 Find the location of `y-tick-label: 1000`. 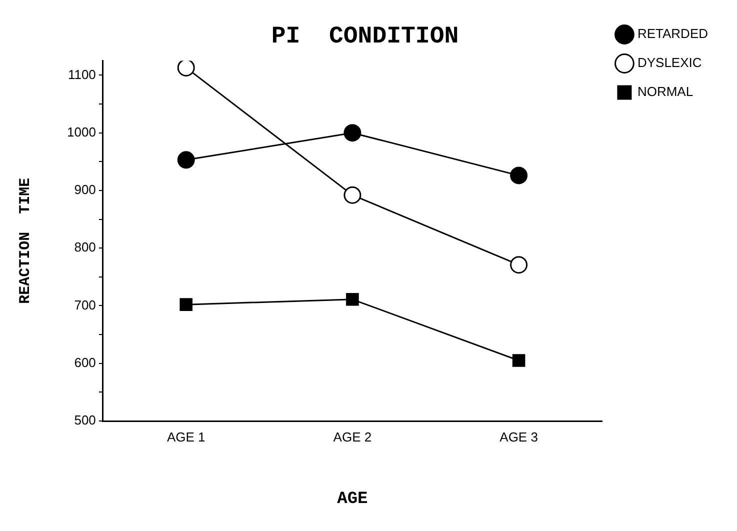

y-tick-label: 1000 is located at coordinates (81, 132).